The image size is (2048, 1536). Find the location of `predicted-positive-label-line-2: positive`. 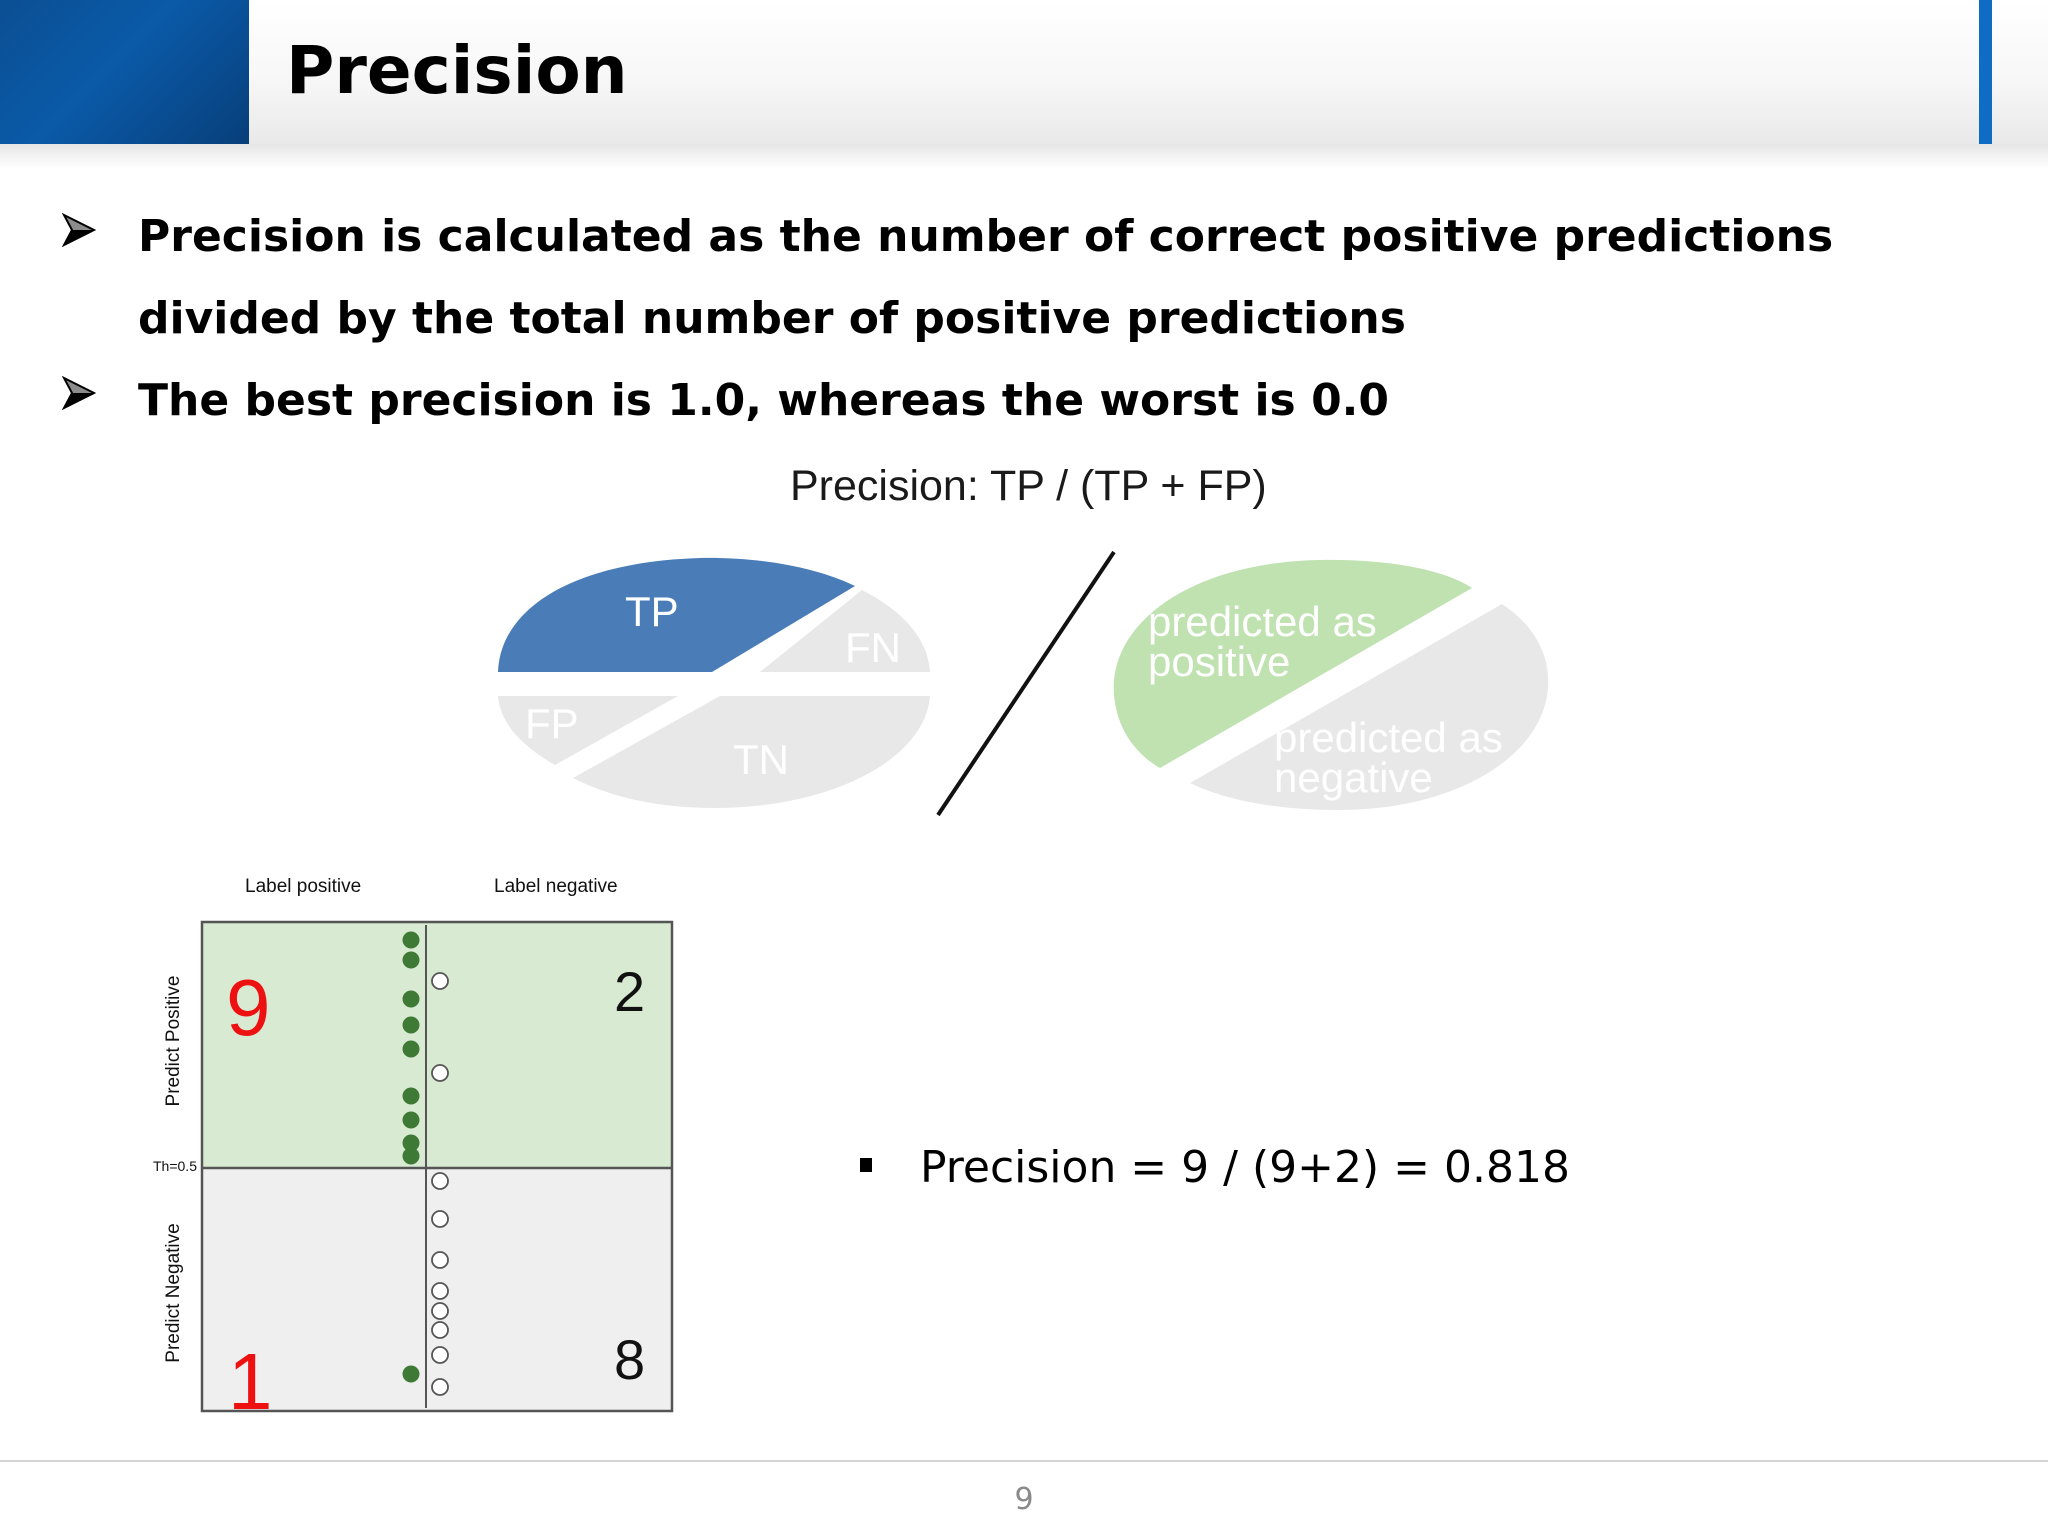

predicted-positive-label-line-2: positive is located at coordinates (1219, 661).